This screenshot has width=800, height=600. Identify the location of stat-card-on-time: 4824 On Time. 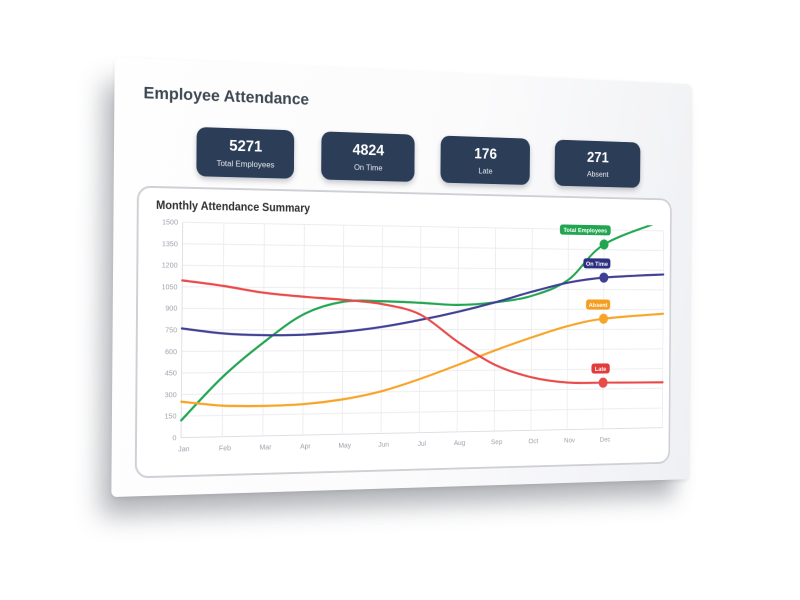
(368, 156).